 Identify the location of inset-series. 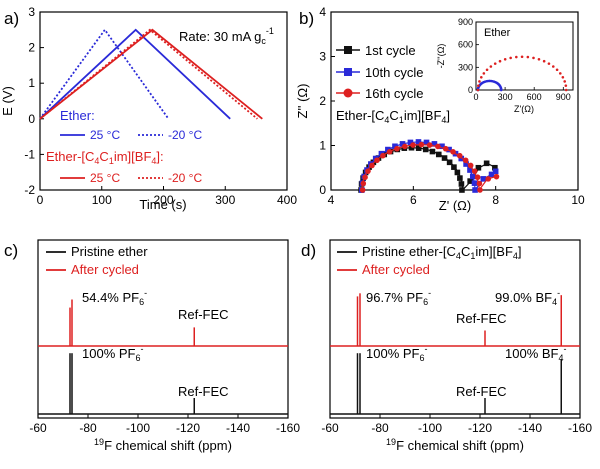
(522, 73).